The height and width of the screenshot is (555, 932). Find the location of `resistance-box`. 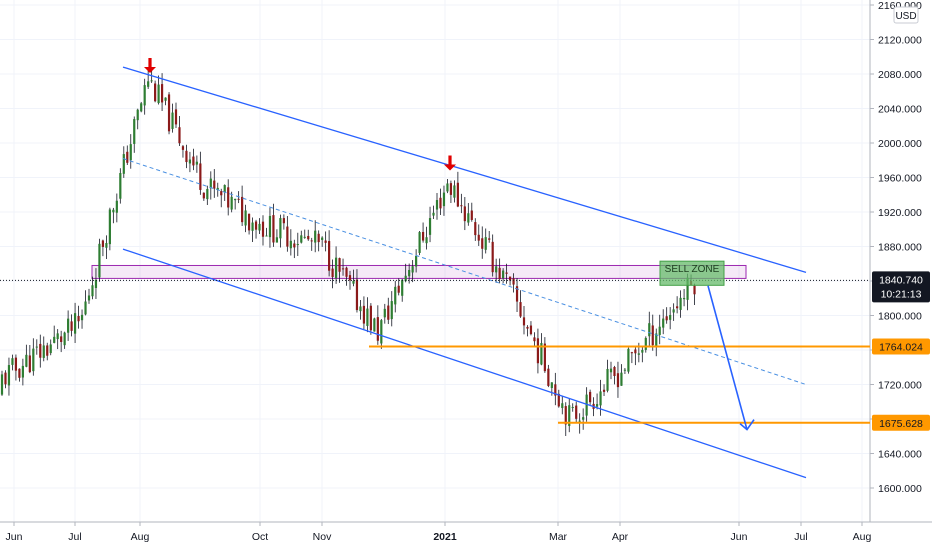

resistance-box is located at coordinates (419, 271).